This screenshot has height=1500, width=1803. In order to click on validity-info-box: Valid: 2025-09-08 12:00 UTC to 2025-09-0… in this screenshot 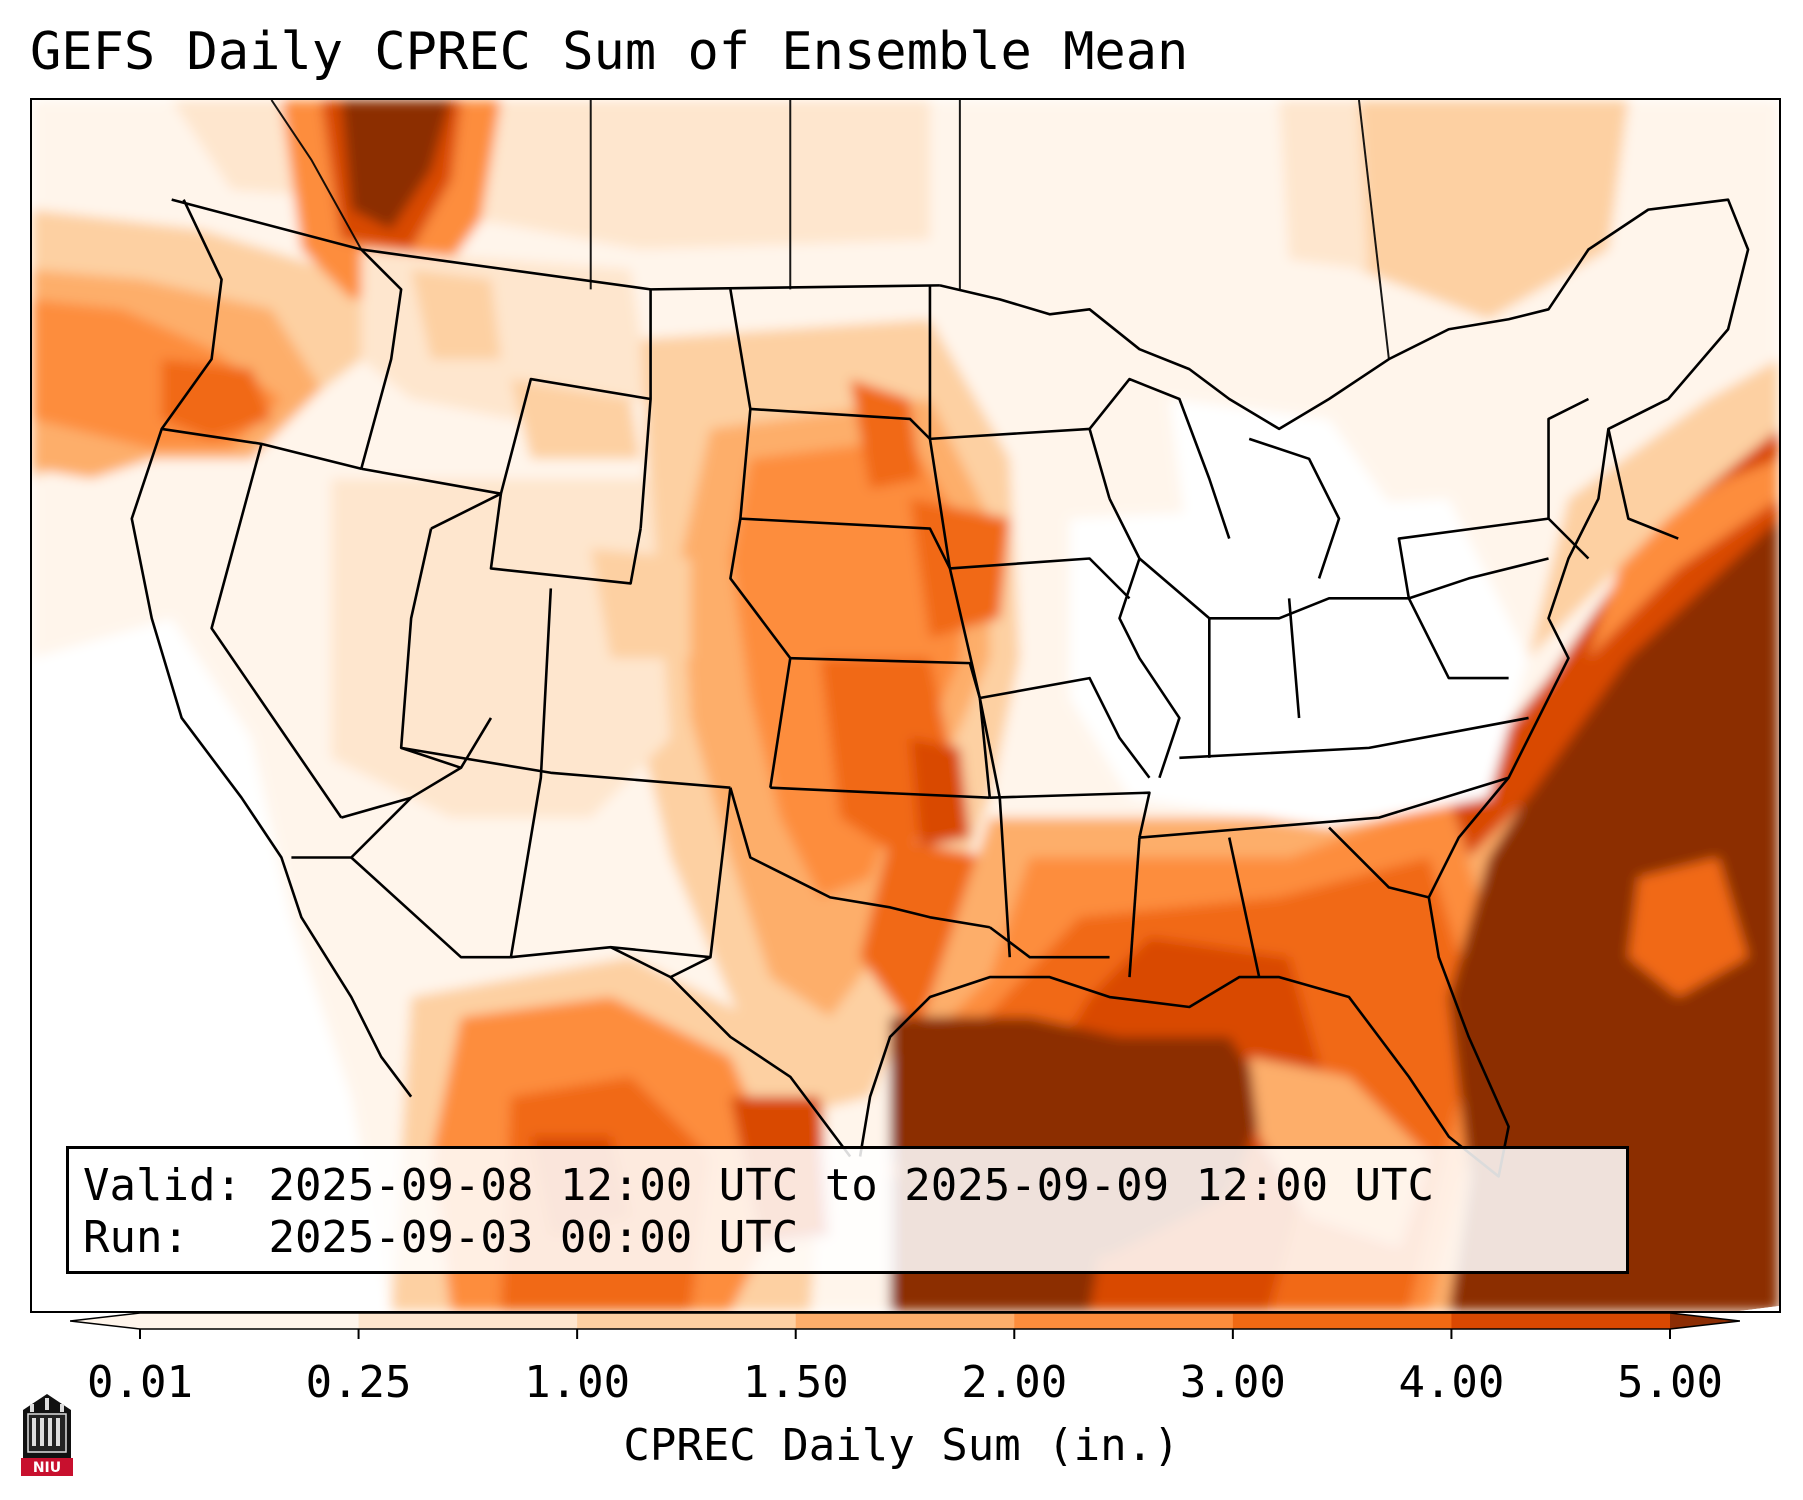, I will do `click(847, 1210)`.